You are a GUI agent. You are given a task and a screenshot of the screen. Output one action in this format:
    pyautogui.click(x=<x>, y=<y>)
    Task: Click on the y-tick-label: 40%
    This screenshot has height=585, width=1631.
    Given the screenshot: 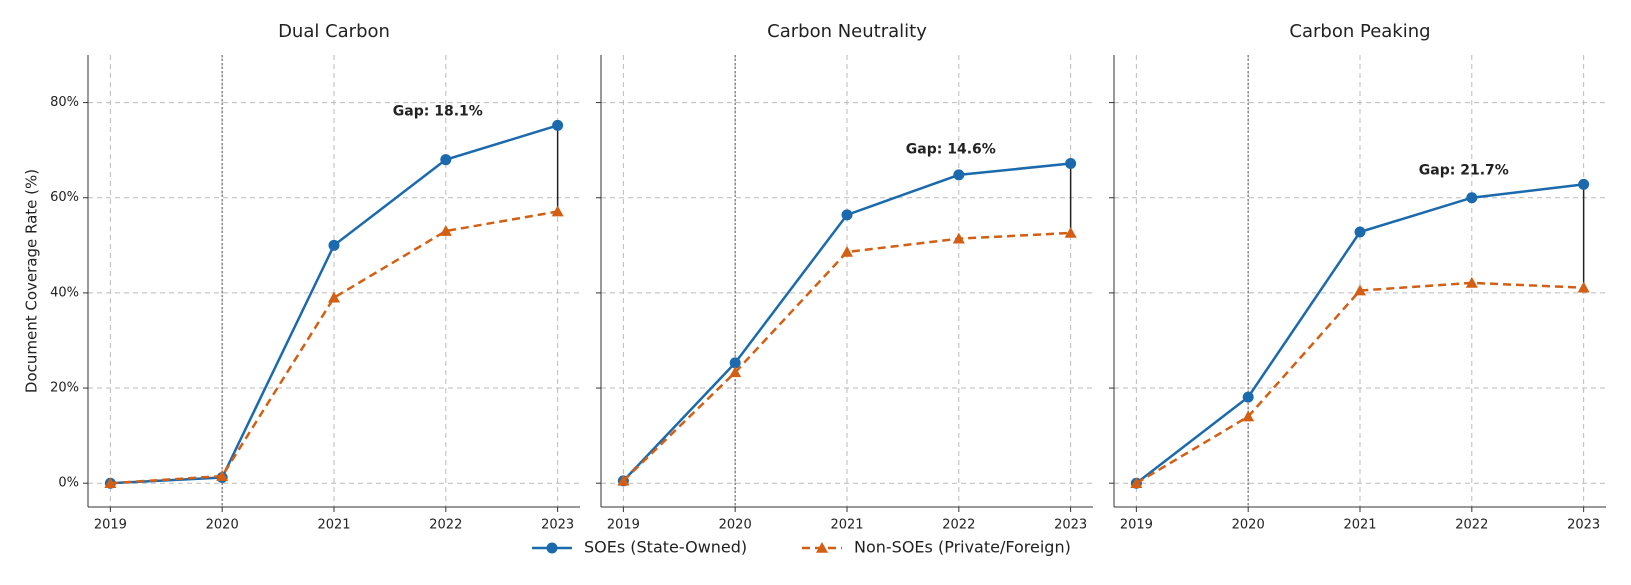 What is the action you would take?
    pyautogui.click(x=64, y=292)
    